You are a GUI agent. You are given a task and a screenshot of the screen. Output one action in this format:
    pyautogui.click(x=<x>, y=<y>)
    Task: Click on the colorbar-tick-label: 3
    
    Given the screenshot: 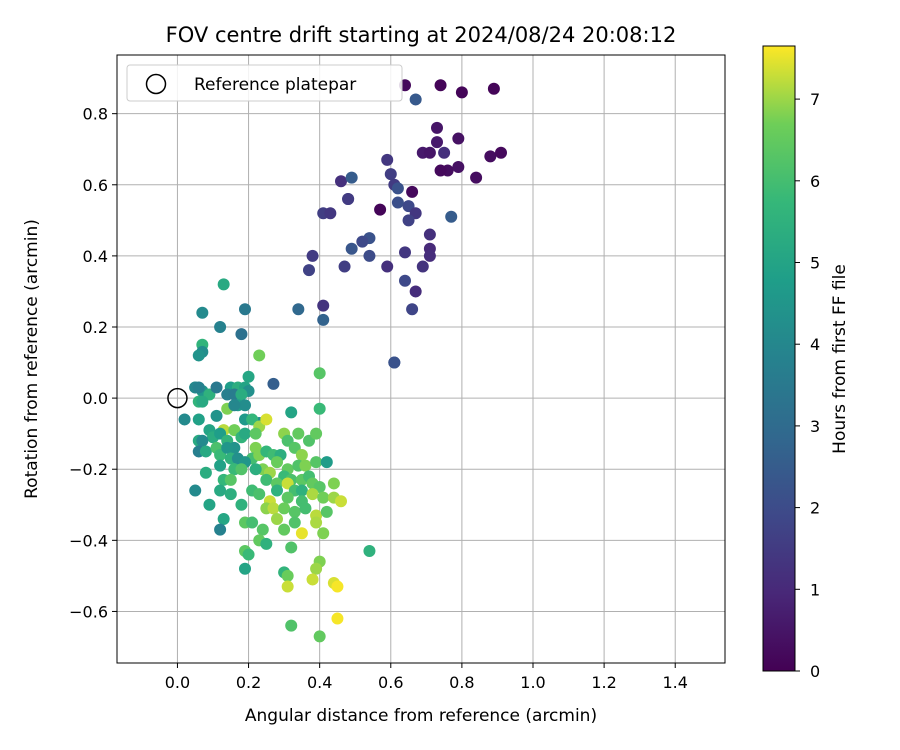 What is the action you would take?
    pyautogui.click(x=815, y=426)
    